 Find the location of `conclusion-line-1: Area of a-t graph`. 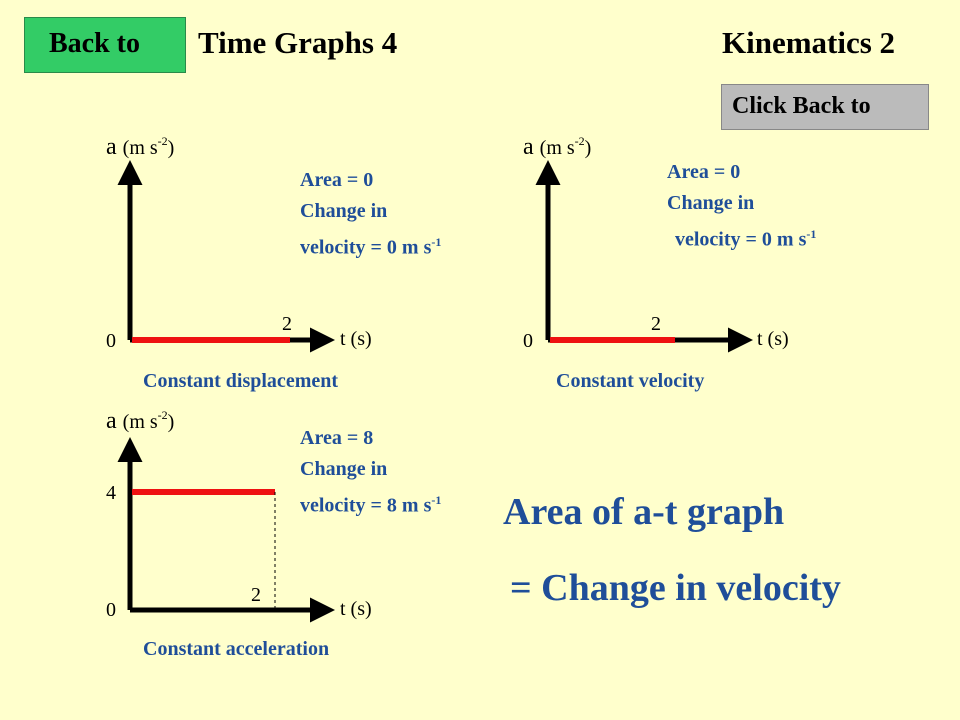

conclusion-line-1: Area of a-t graph is located at coordinates (644, 512).